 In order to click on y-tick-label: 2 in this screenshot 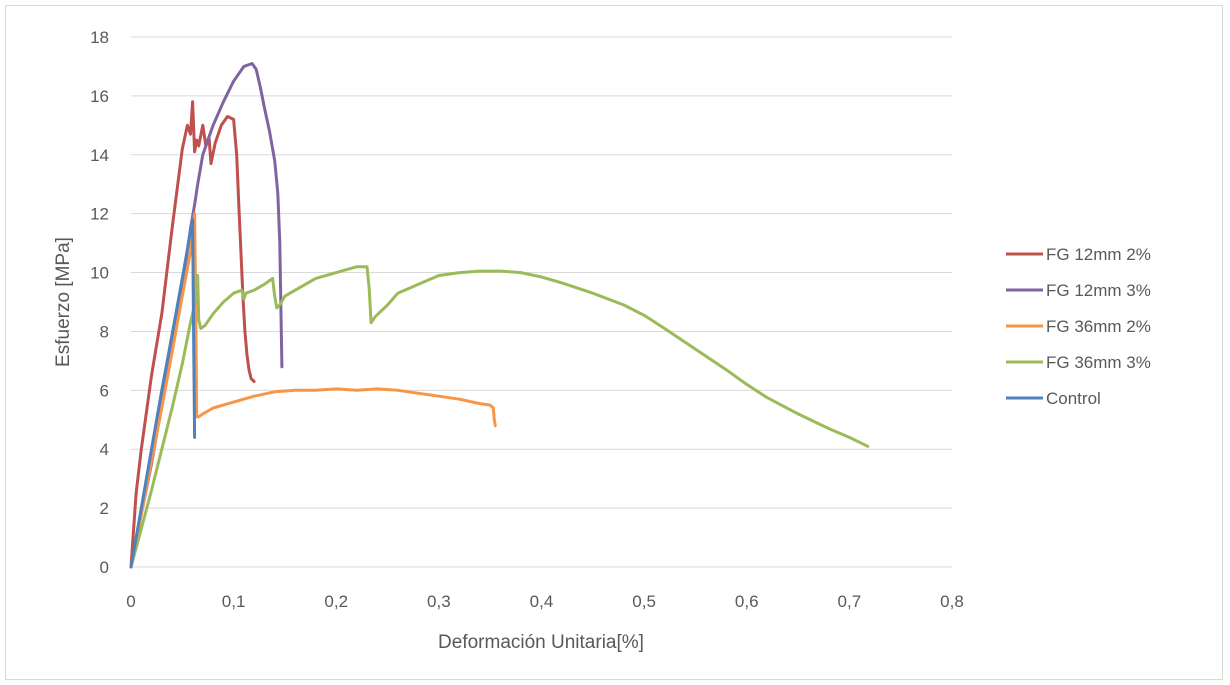, I will do `click(104, 508)`.